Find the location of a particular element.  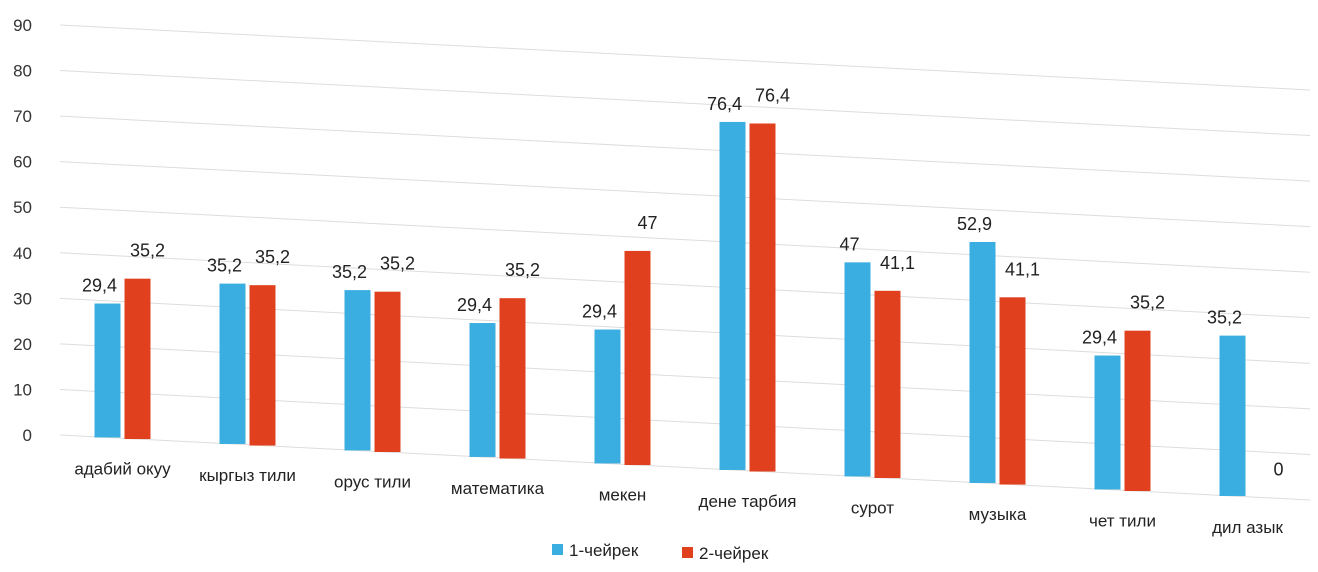

data-label-series-1: 76,4 is located at coordinates (724, 104).